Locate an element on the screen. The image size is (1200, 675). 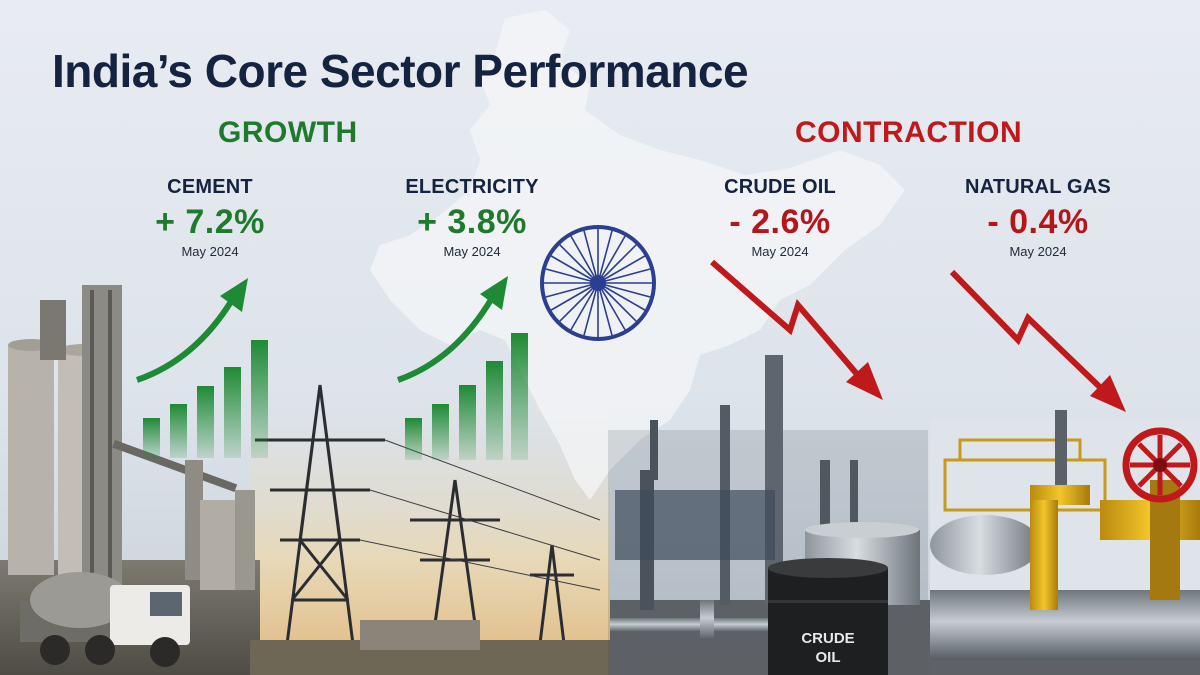
cement-indicator: CEMENT + 7.2% May 2024 is located at coordinates (210, 217).